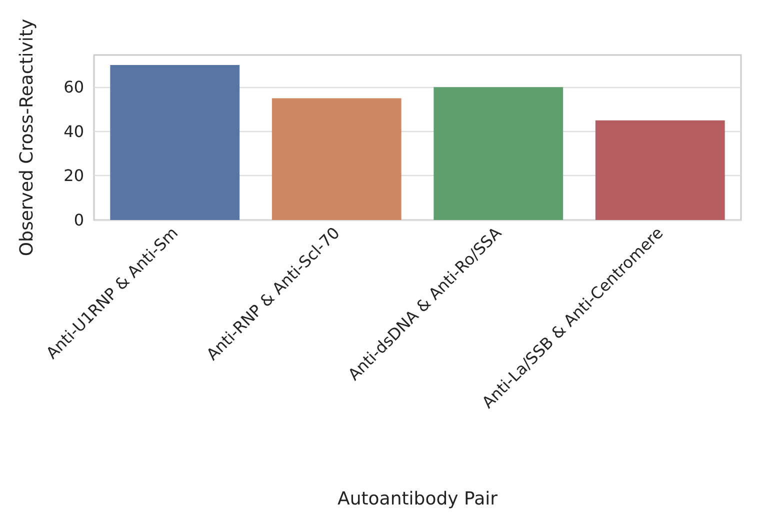  I want to click on y-axis-title: Observed Cross-Reactivity, so click(27, 137).